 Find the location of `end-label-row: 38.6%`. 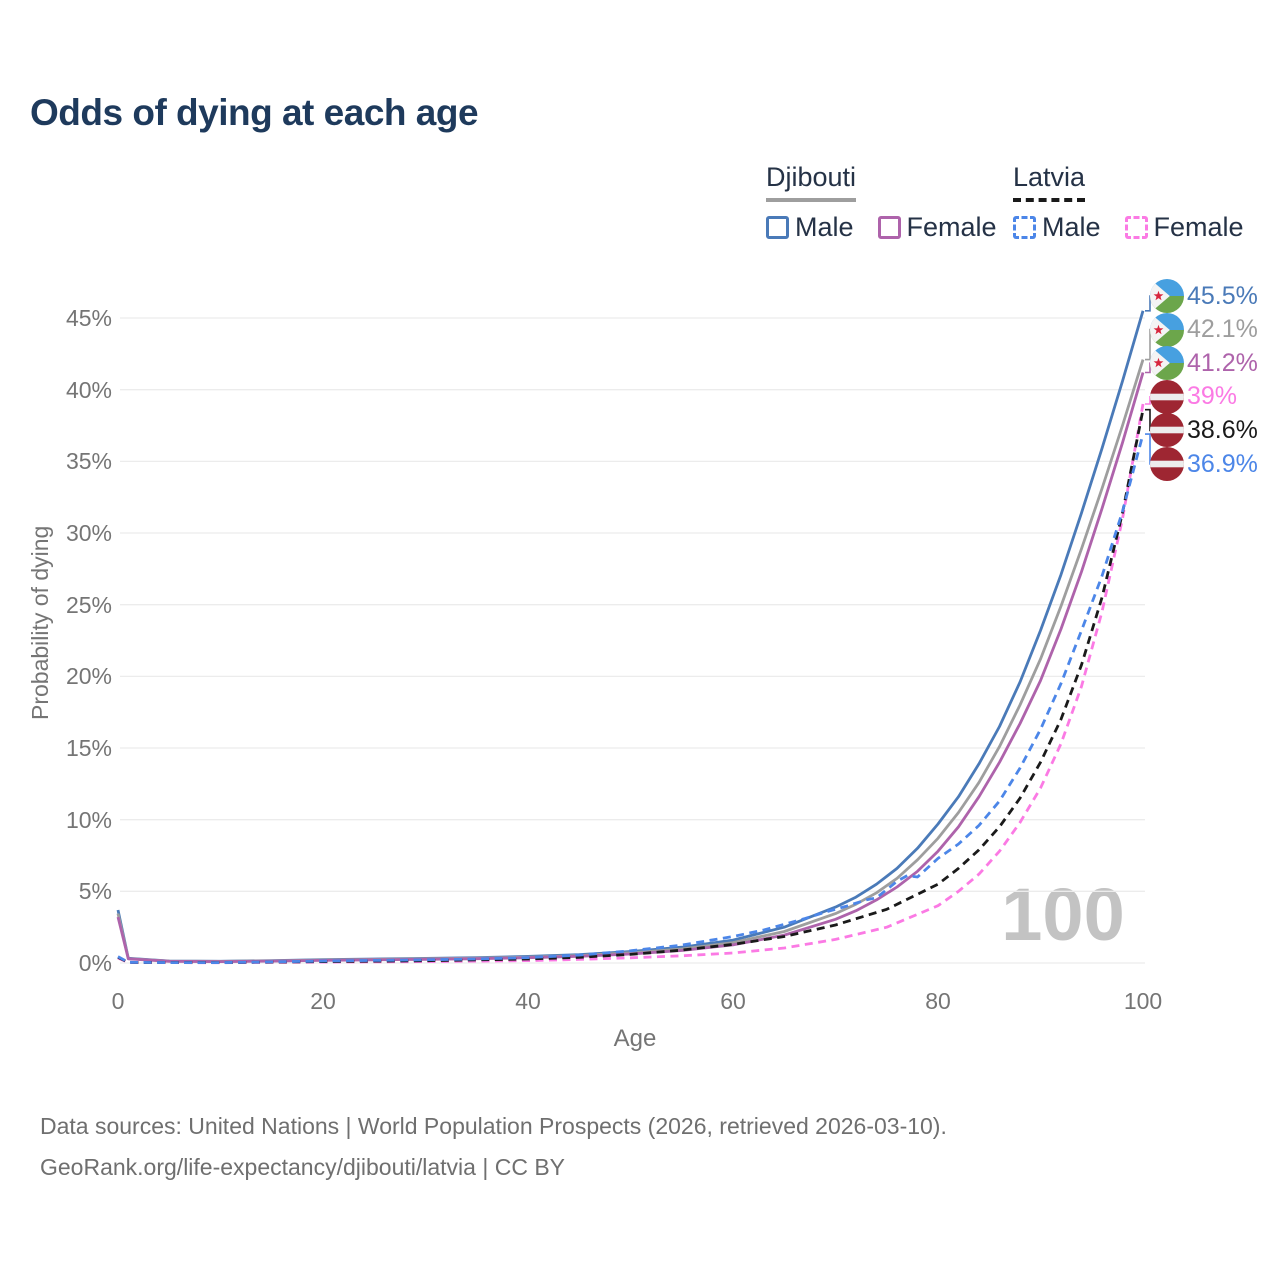

end-label-row: 38.6% is located at coordinates (1204, 430).